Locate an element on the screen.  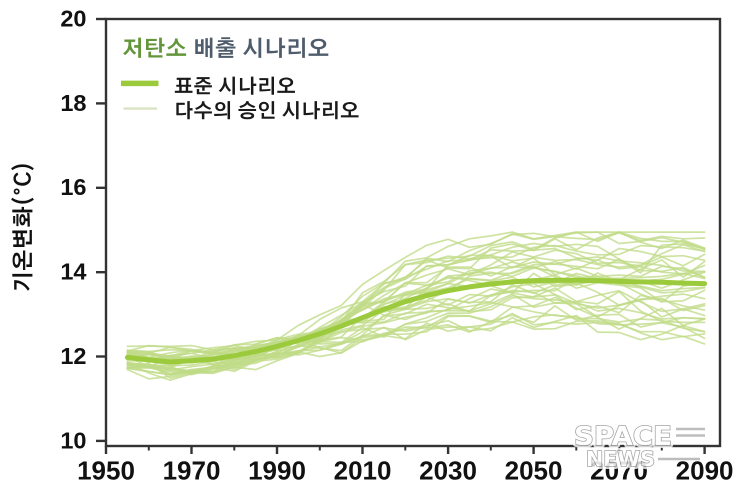
x-tick-label: 1970 is located at coordinates (192, 471).